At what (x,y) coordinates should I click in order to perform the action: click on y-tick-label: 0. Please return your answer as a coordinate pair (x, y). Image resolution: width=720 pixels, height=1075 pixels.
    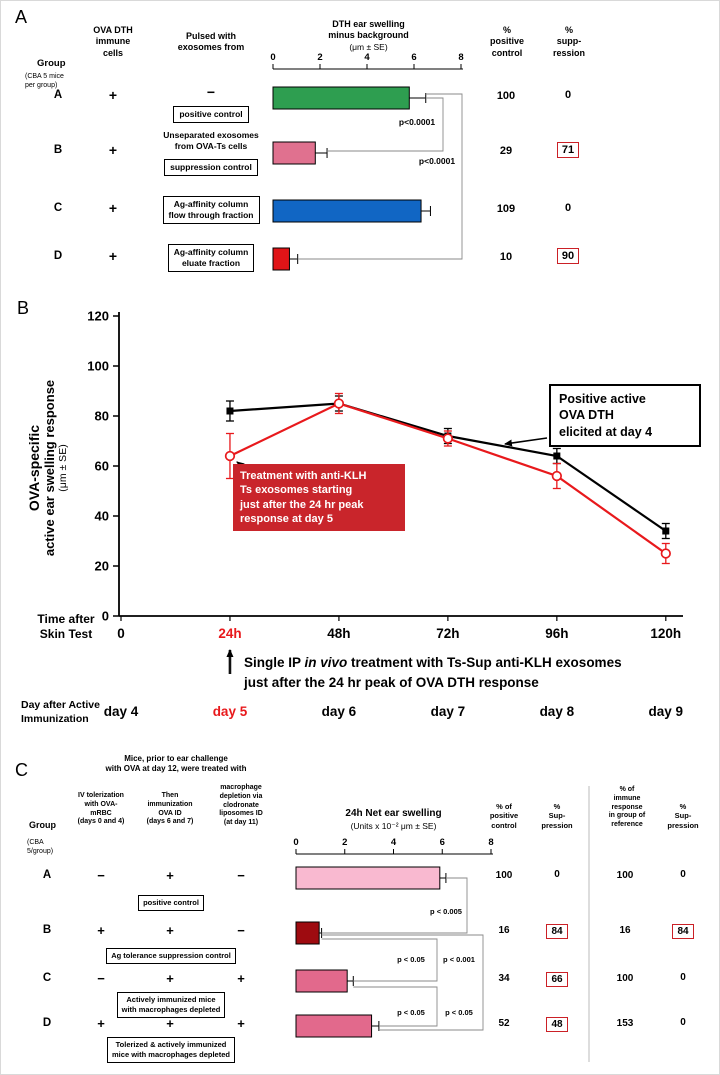
    Looking at the image, I should click on (105, 616).